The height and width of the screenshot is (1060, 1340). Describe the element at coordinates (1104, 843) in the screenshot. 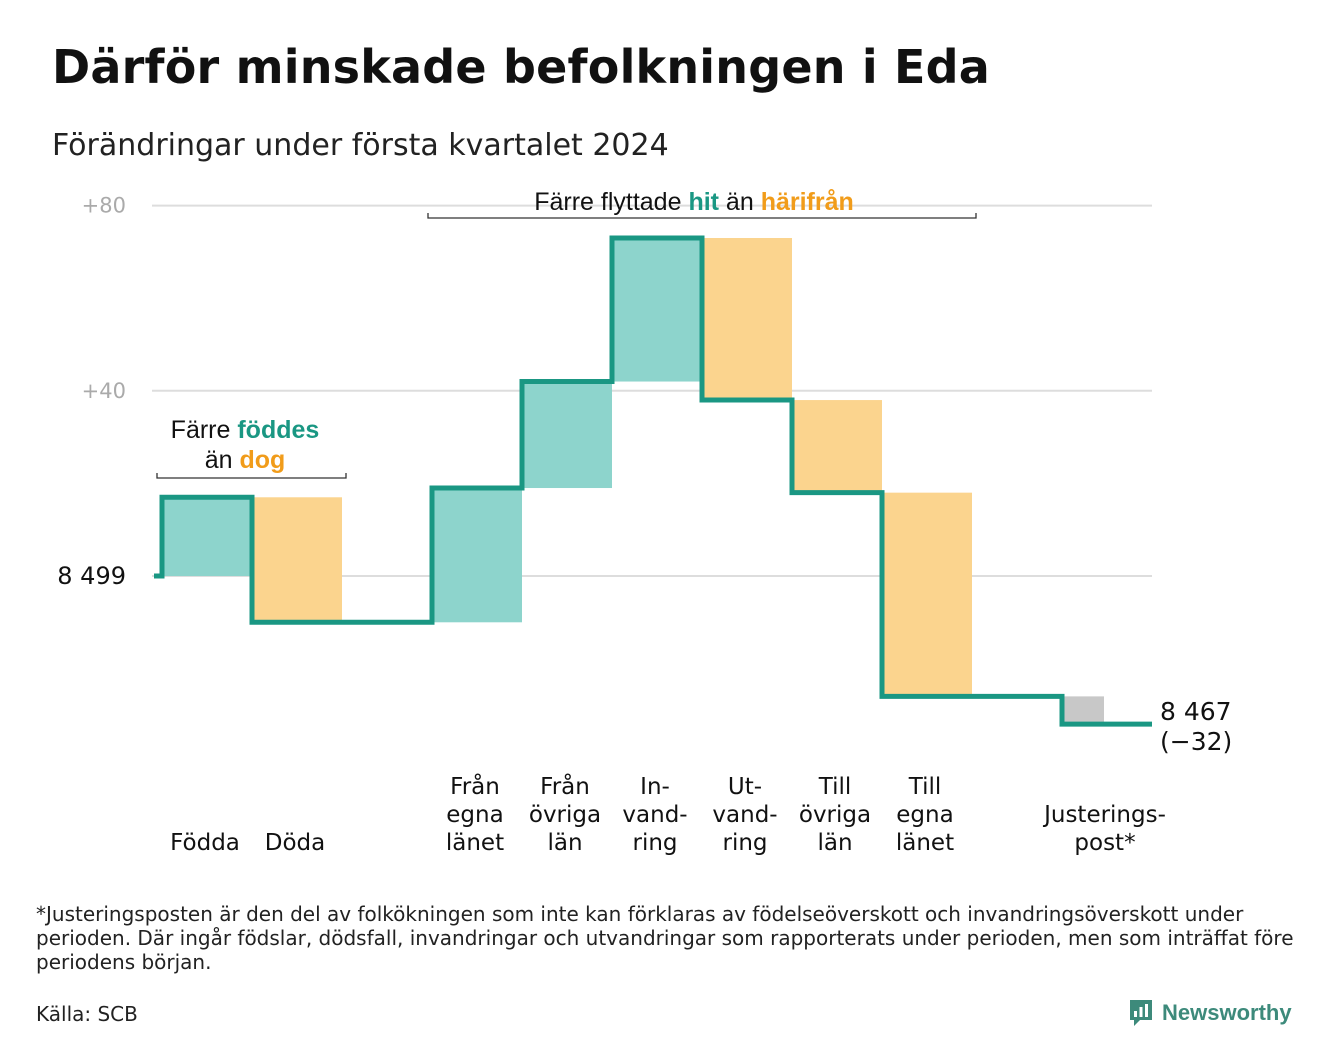

I see `category-label: post*` at that location.